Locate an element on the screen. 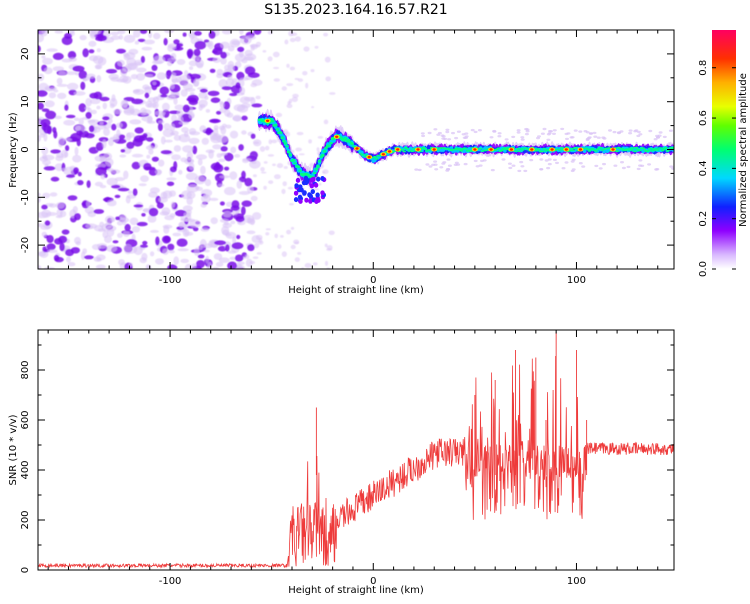  y-tick-label: -10 is located at coordinates (25, 197).